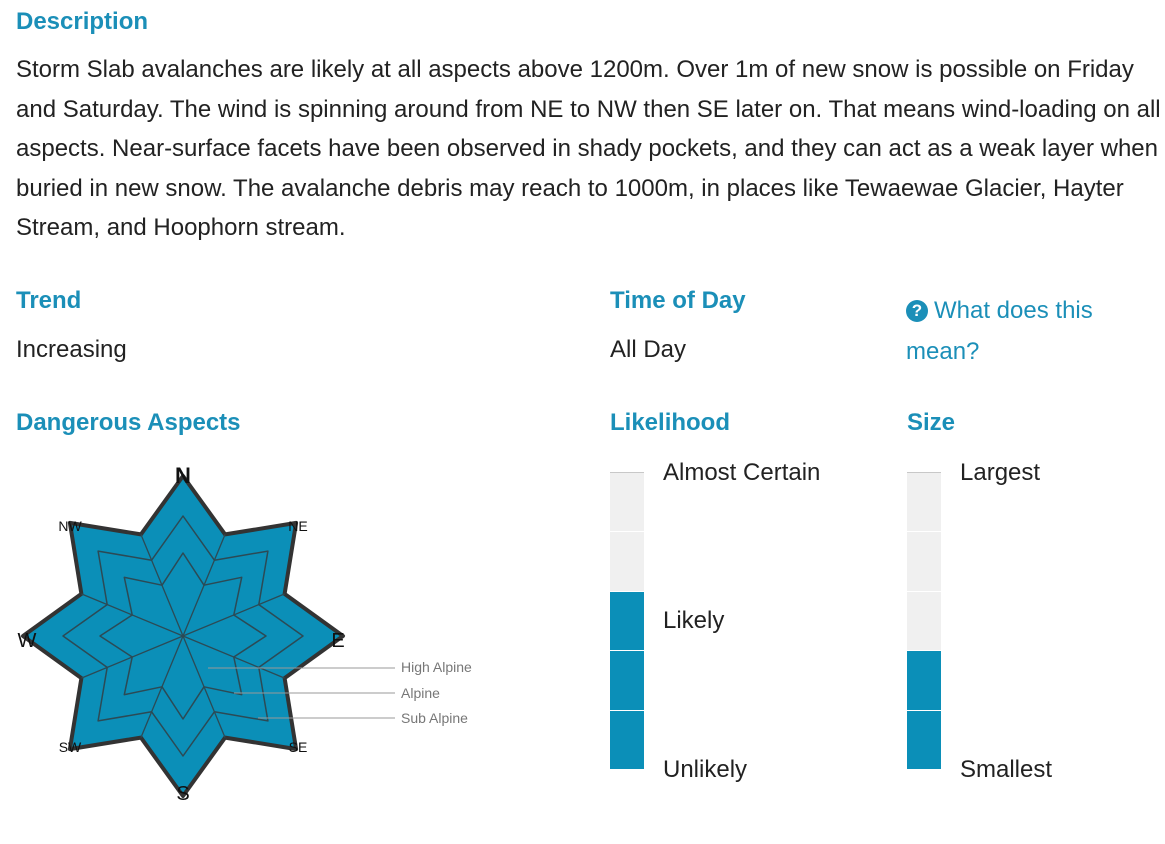 Image resolution: width=1165 pixels, height=844 pixels. I want to click on time-of-day-value: All Day, so click(648, 349).